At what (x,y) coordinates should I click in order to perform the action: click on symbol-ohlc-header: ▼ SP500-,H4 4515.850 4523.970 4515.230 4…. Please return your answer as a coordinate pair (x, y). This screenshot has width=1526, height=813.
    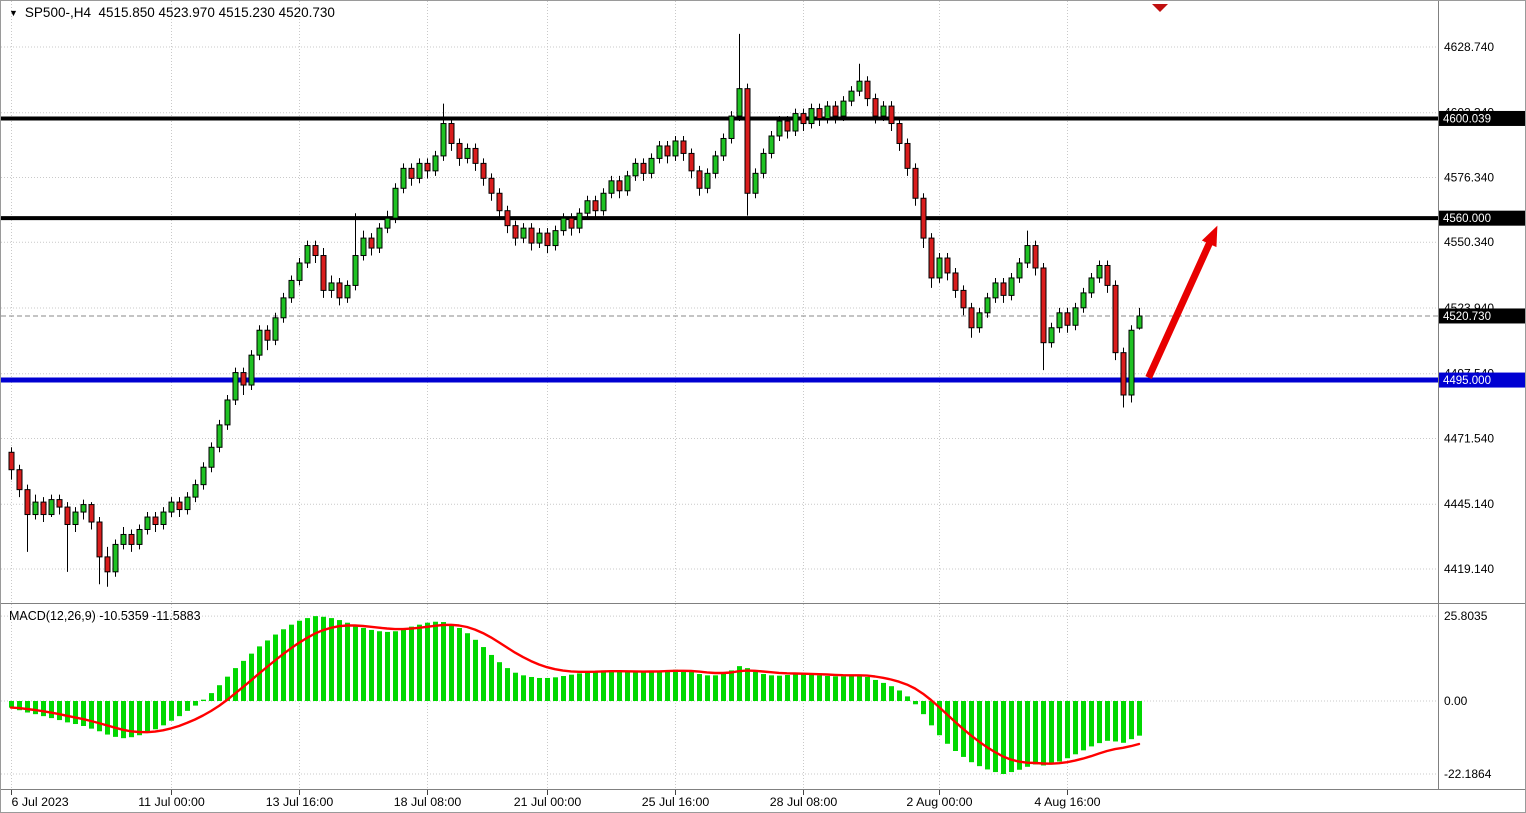
    Looking at the image, I should click on (172, 12).